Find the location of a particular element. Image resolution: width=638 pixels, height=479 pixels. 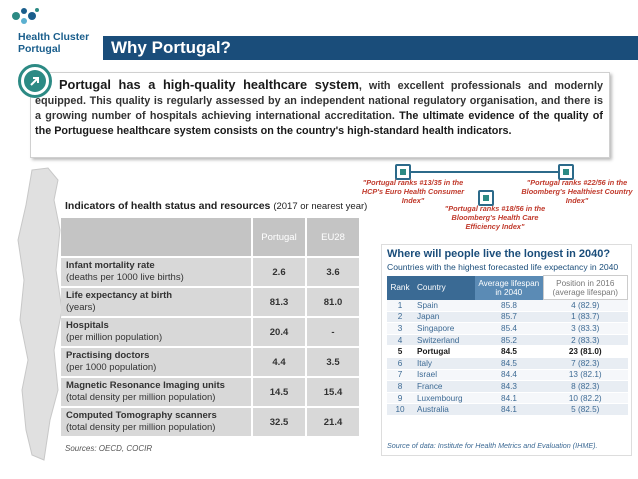

rank: 6 is located at coordinates (400, 363).